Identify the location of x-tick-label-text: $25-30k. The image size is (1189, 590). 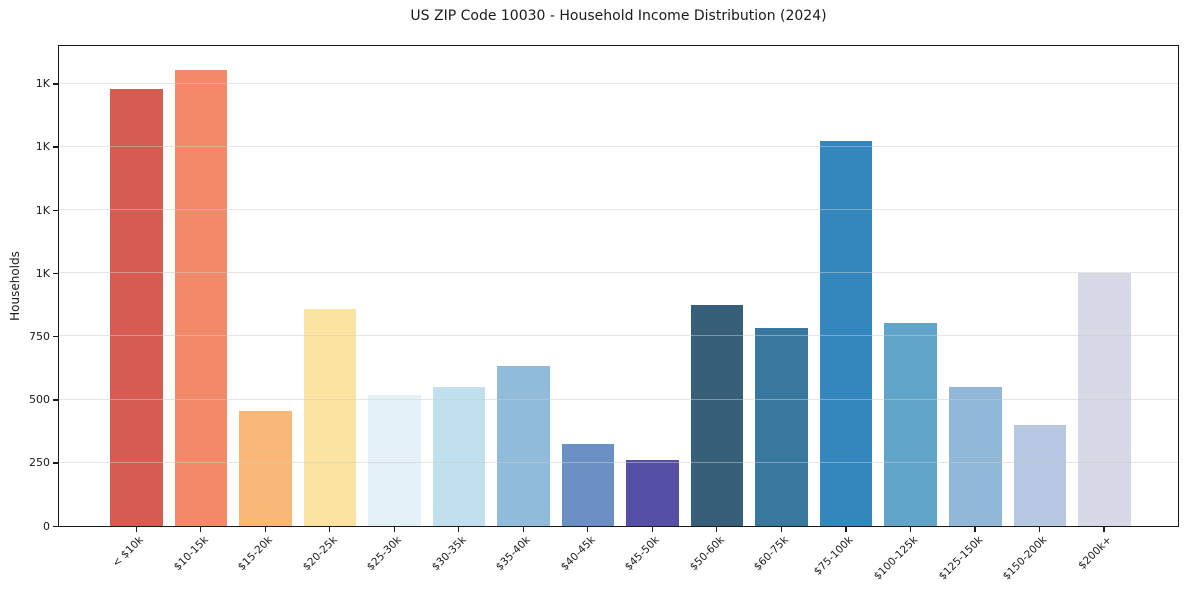
(384, 554).